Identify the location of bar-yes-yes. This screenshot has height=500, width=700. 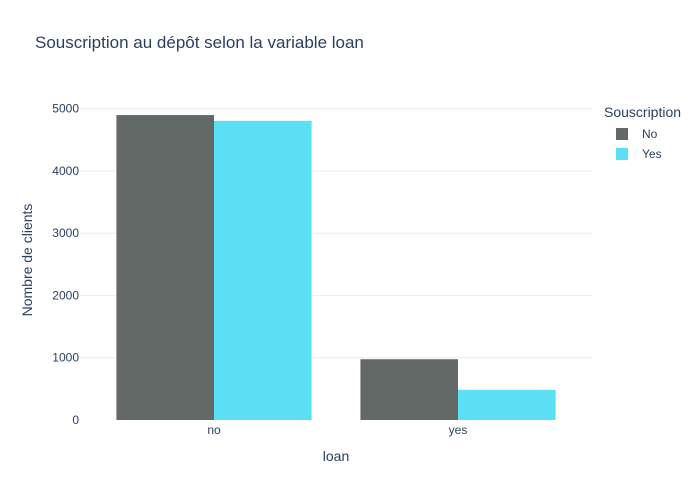
(507, 404).